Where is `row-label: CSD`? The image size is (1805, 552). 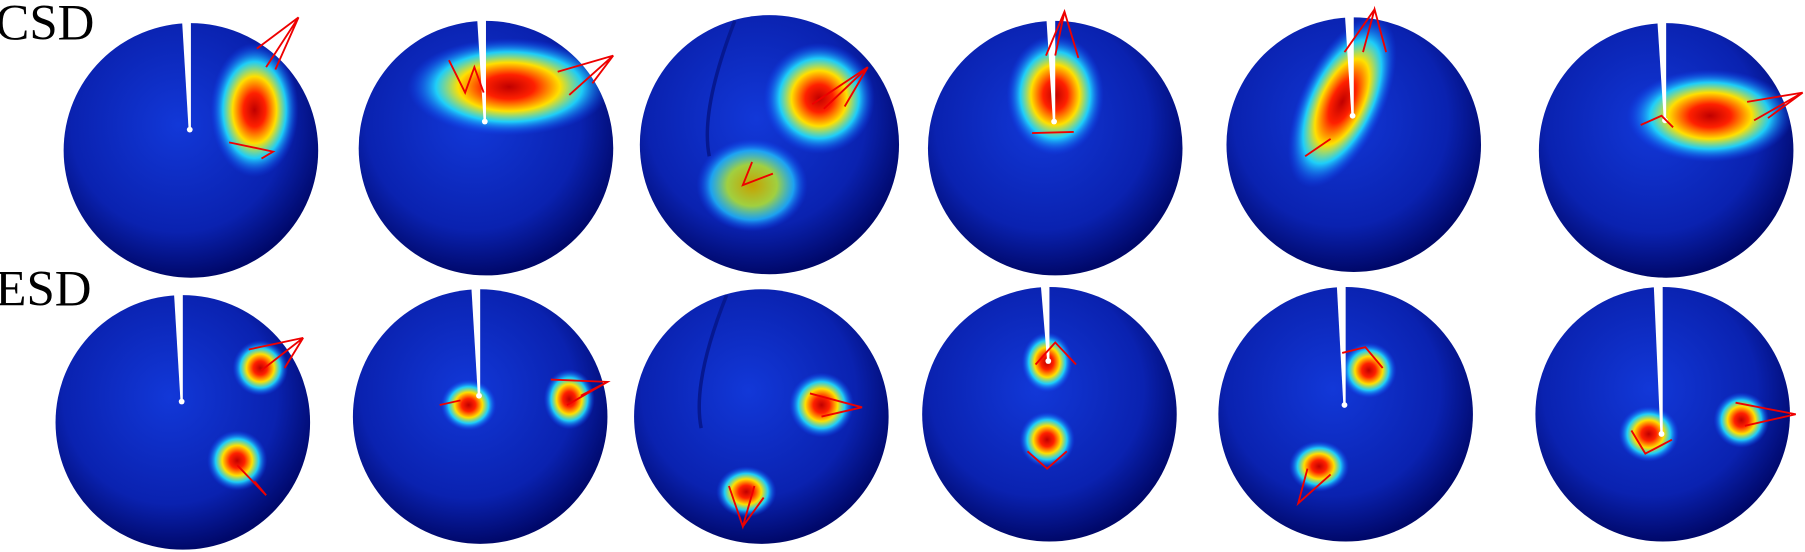
row-label: CSD is located at coordinates (47, 25).